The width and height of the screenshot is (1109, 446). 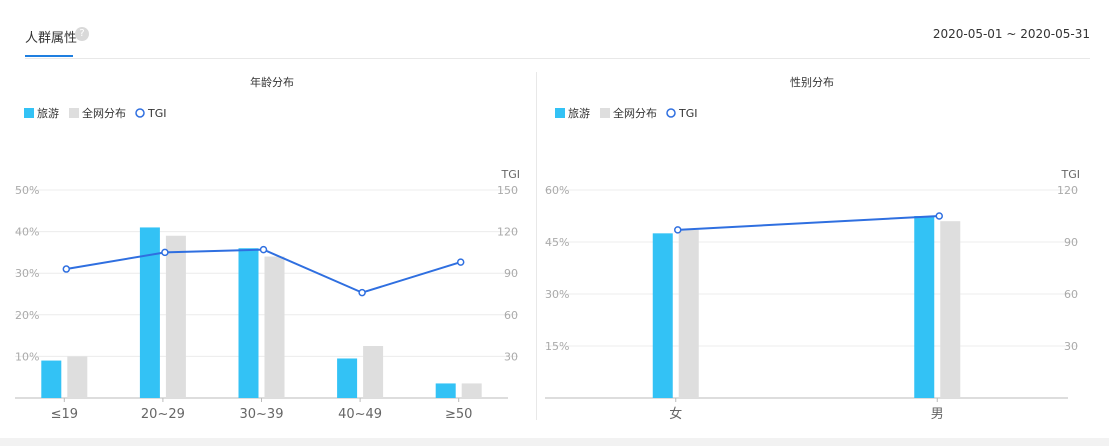 I want to click on date-range: 2020-05-01 ~ 2020-05-31, so click(x=1011, y=34).